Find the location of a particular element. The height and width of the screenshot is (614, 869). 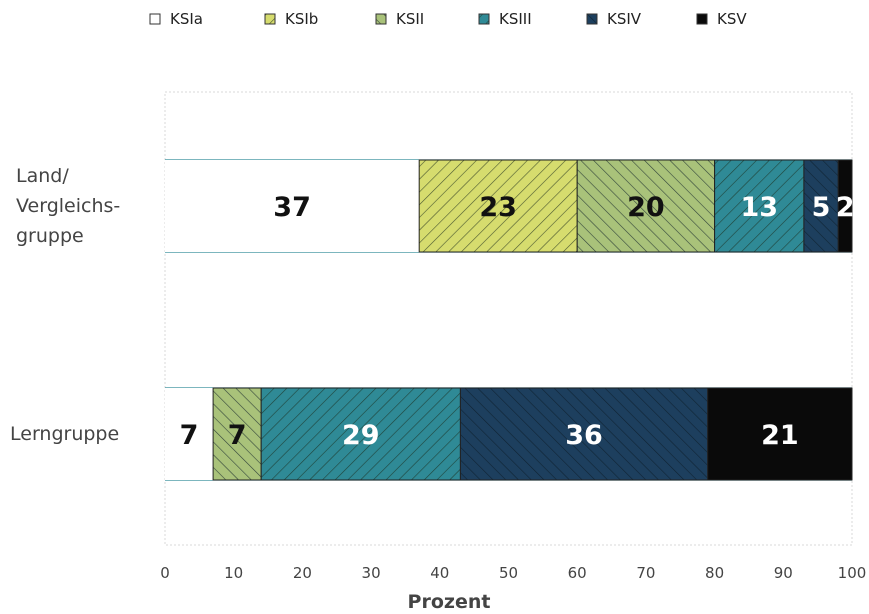

category-label-1-line-0: Lerngruppe is located at coordinates (64, 434).